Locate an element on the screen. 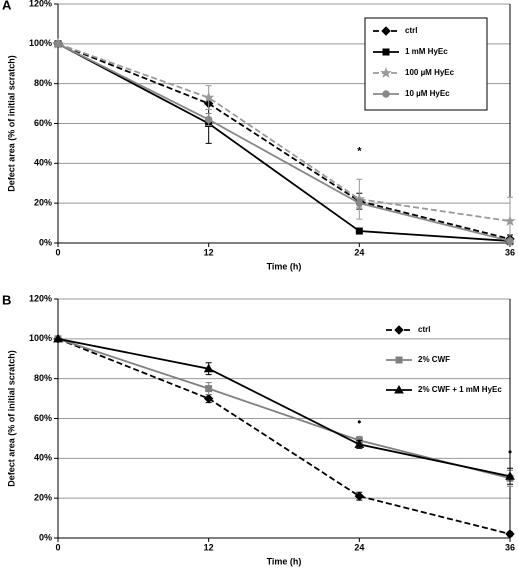 The image size is (518, 574). legend-label: 2% CWF is located at coordinates (434, 359).